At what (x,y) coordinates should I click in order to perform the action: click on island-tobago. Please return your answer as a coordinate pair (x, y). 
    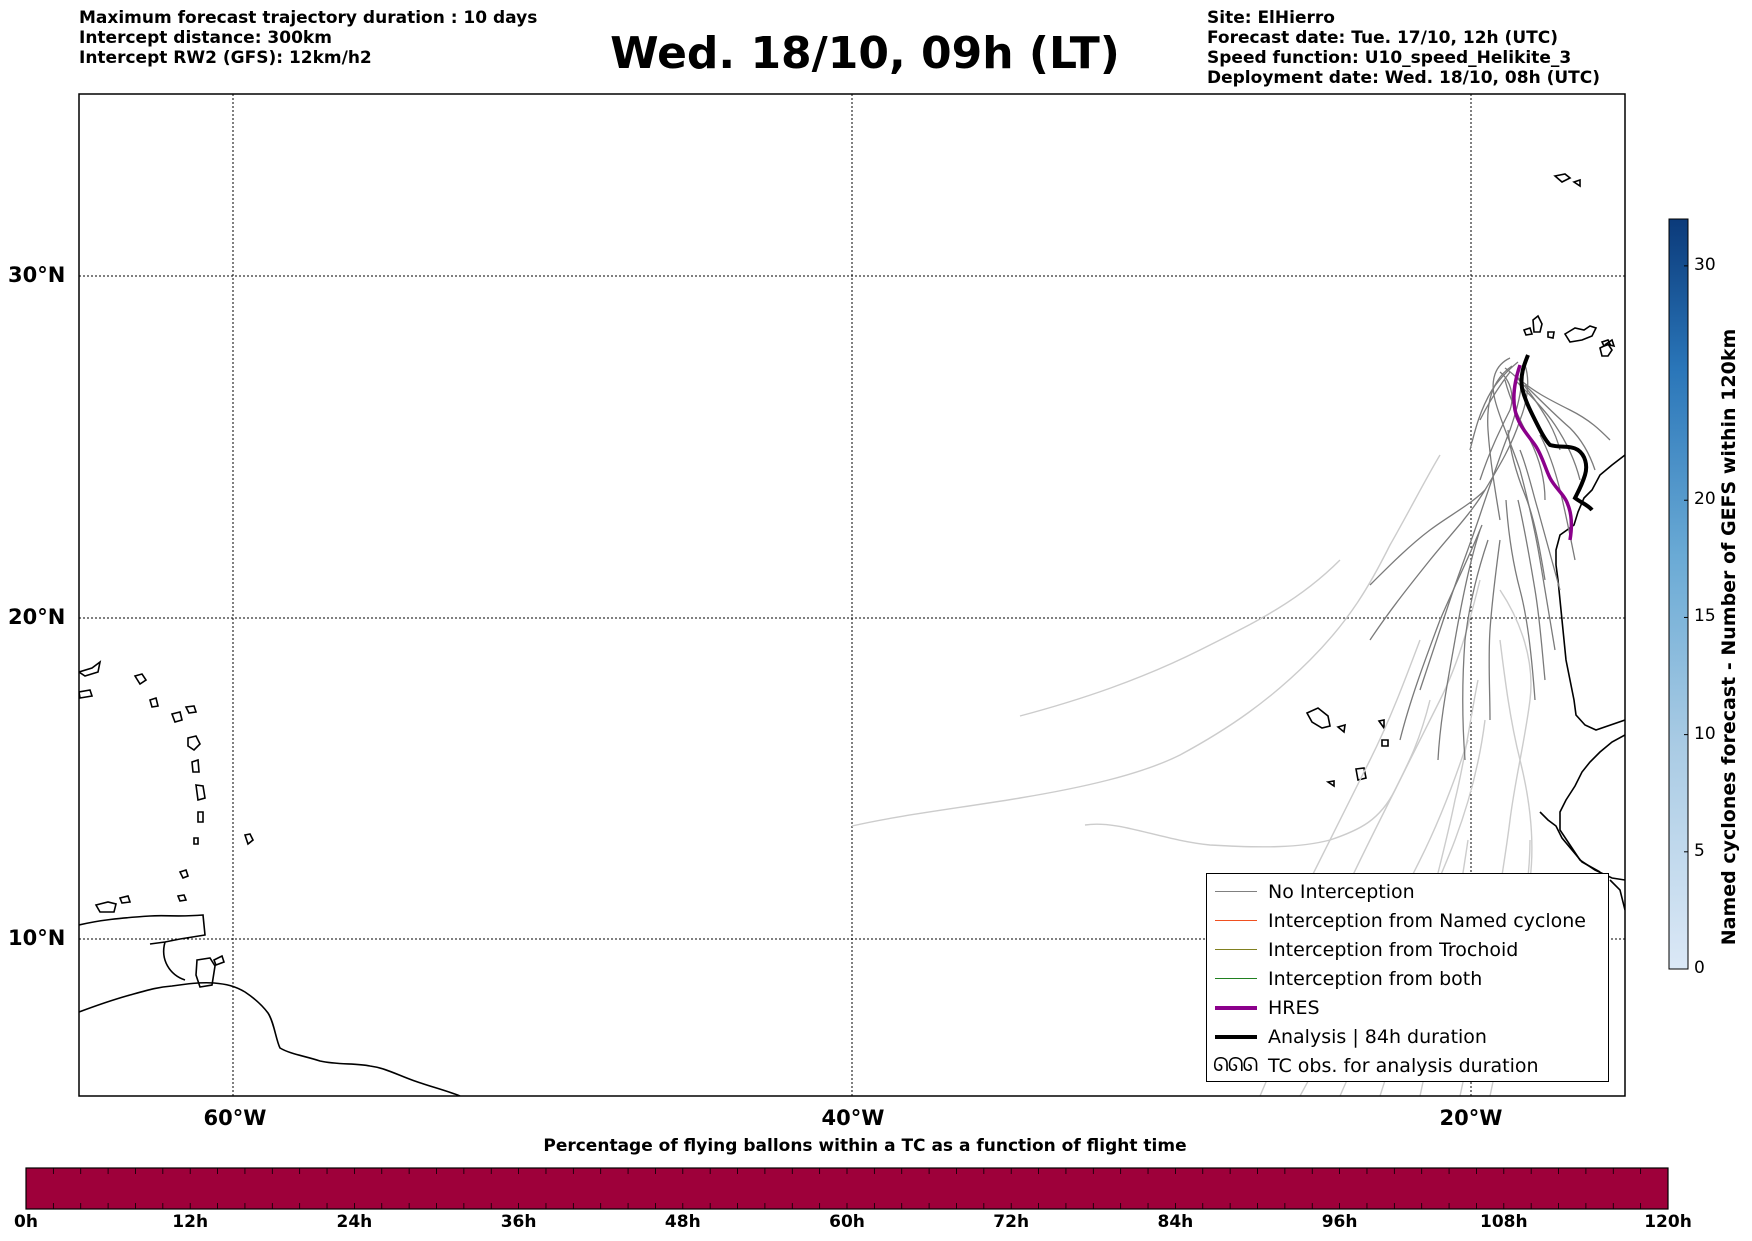
    Looking at the image, I should click on (219, 960).